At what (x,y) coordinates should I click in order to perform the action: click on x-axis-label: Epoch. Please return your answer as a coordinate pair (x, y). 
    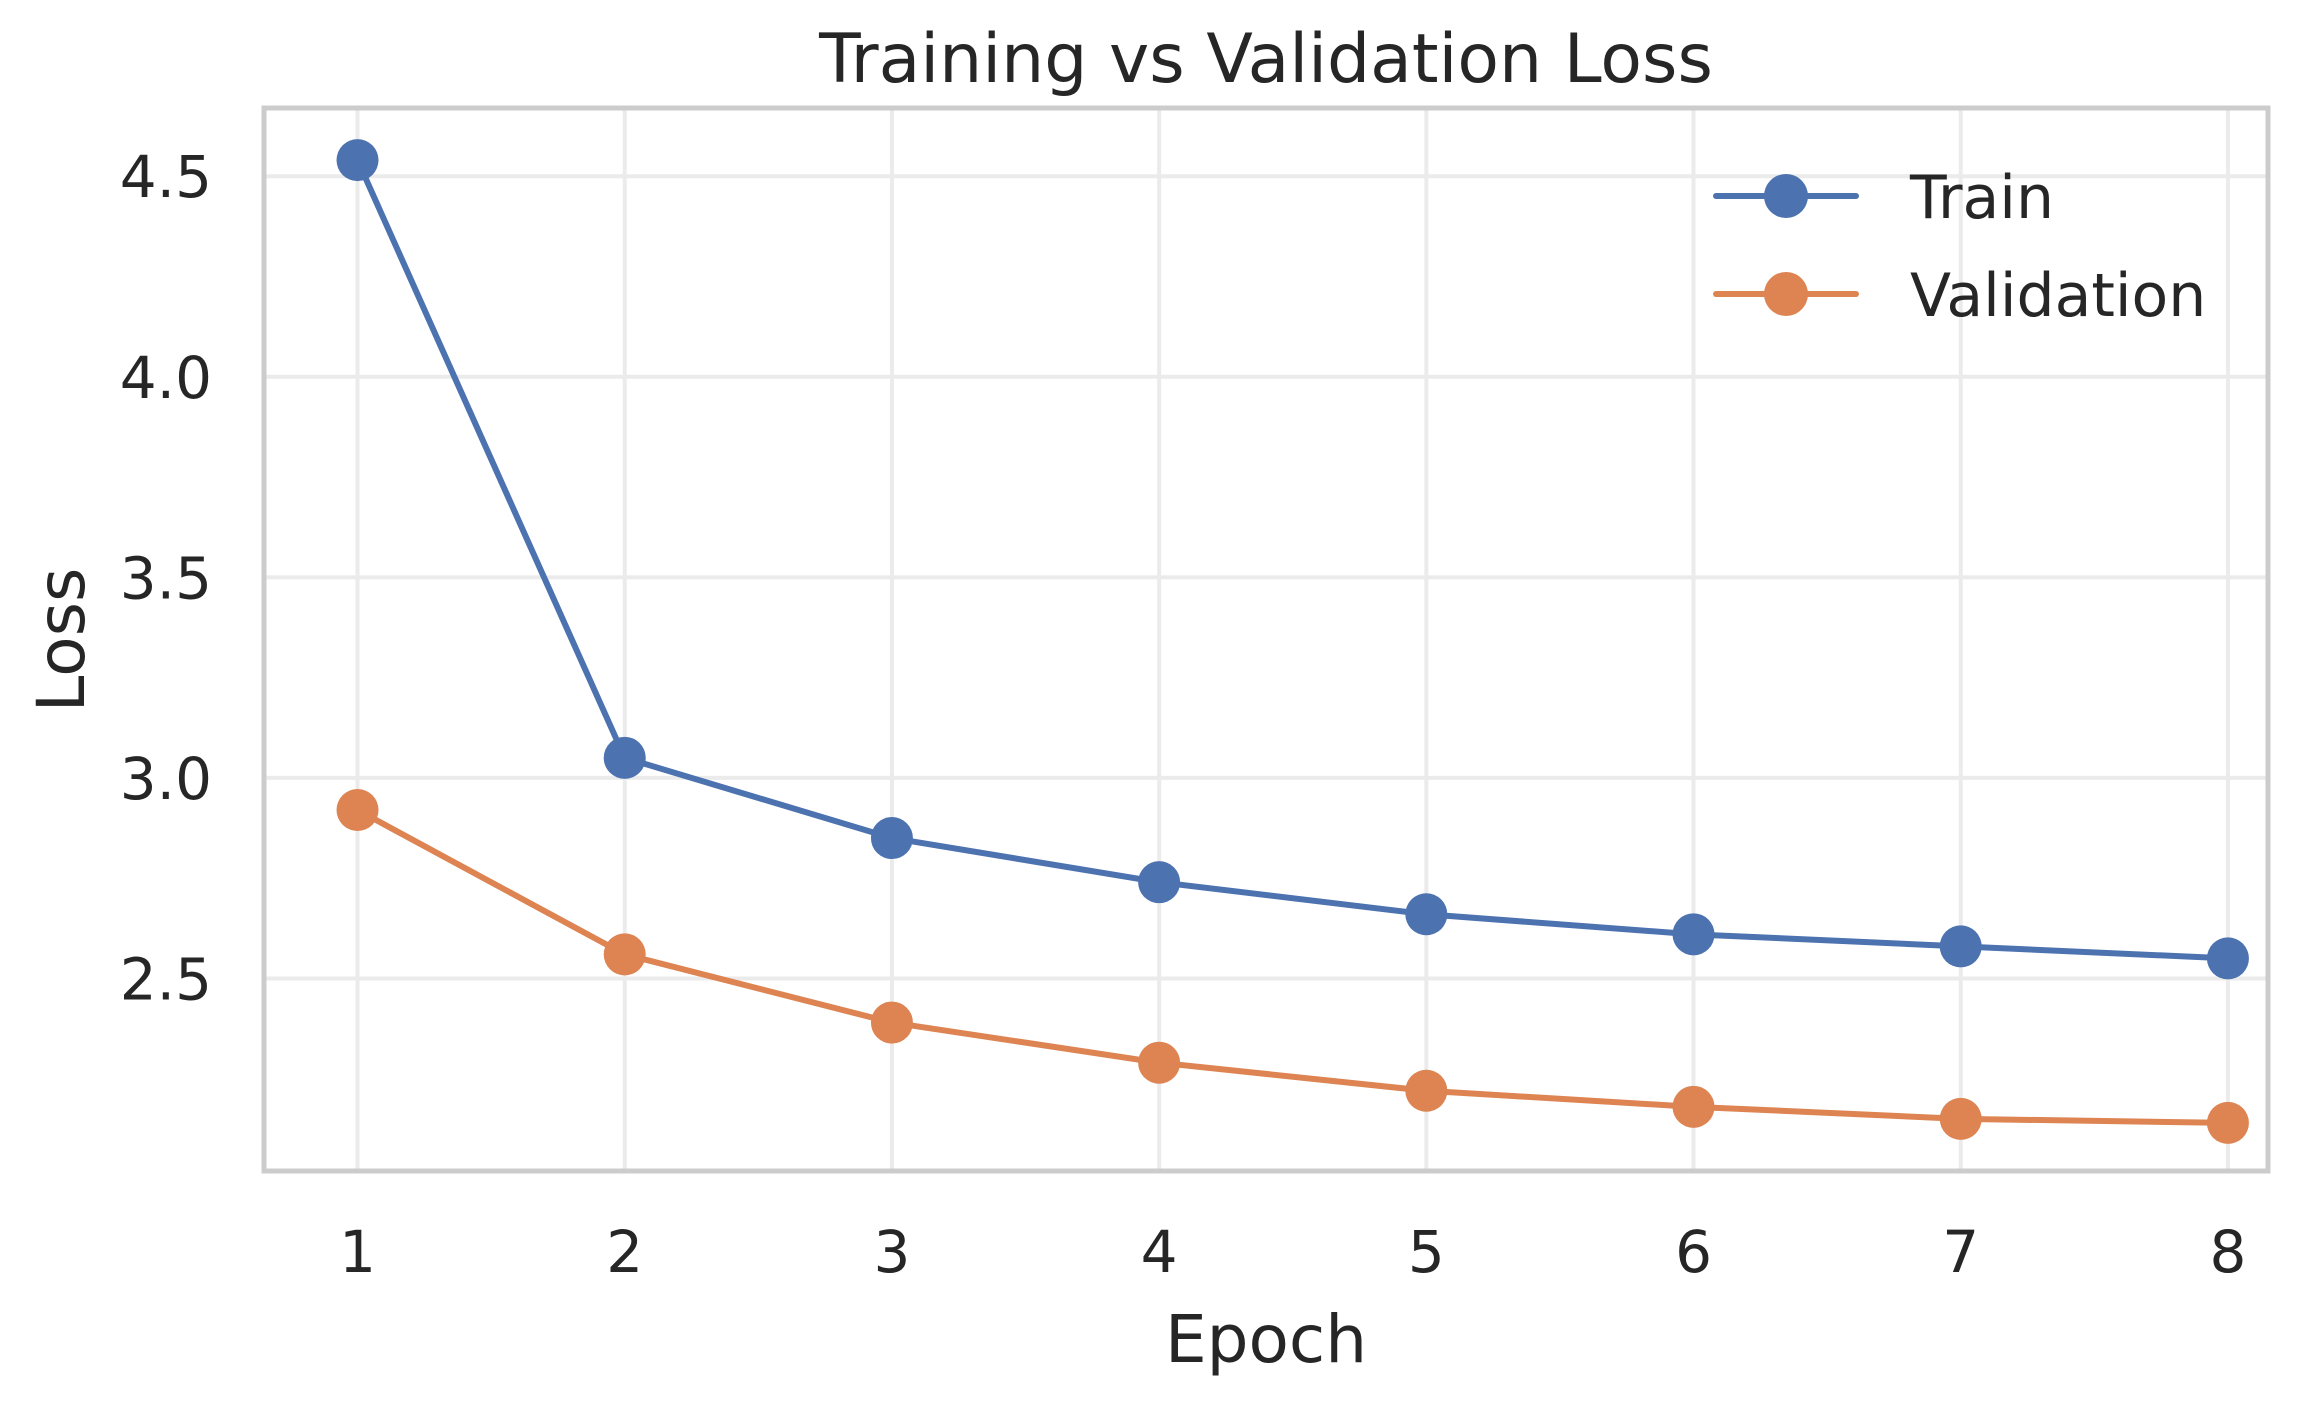
    Looking at the image, I should click on (1266, 1339).